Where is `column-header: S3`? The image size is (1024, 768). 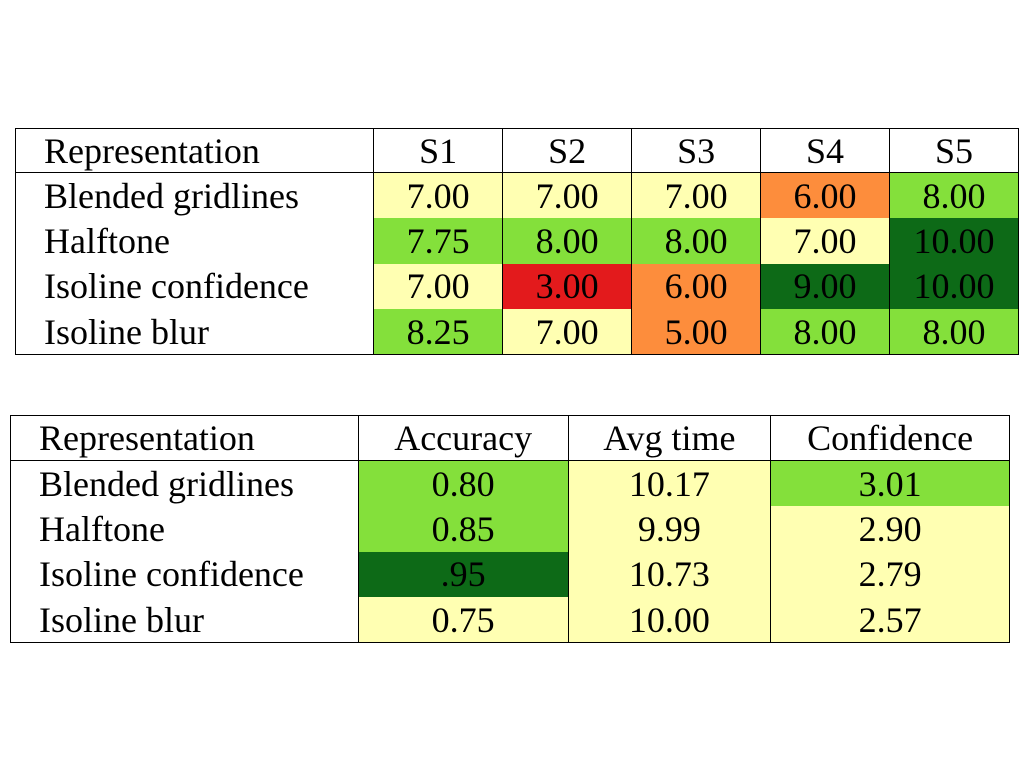 column-header: S3 is located at coordinates (696, 150).